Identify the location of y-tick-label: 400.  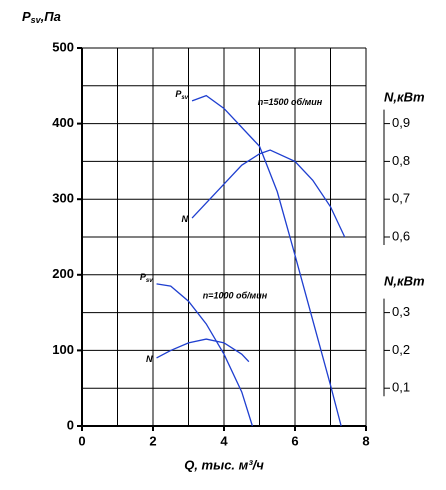
(63, 122).